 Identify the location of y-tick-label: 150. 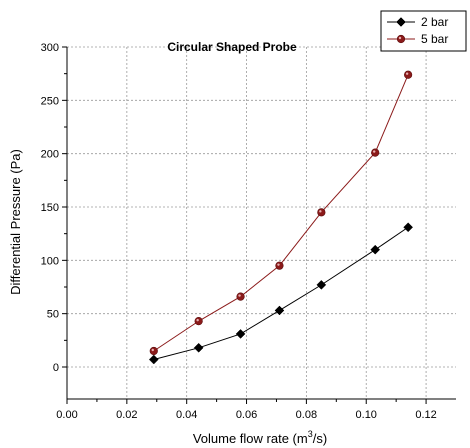
(50, 208).